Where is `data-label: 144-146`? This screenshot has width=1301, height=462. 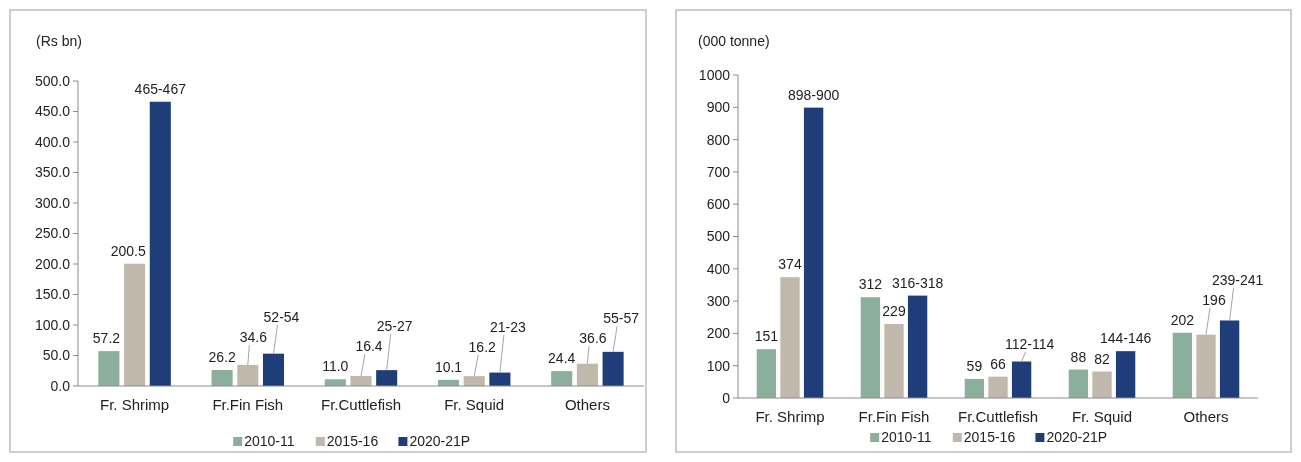
data-label: 144-146 is located at coordinates (1125, 338).